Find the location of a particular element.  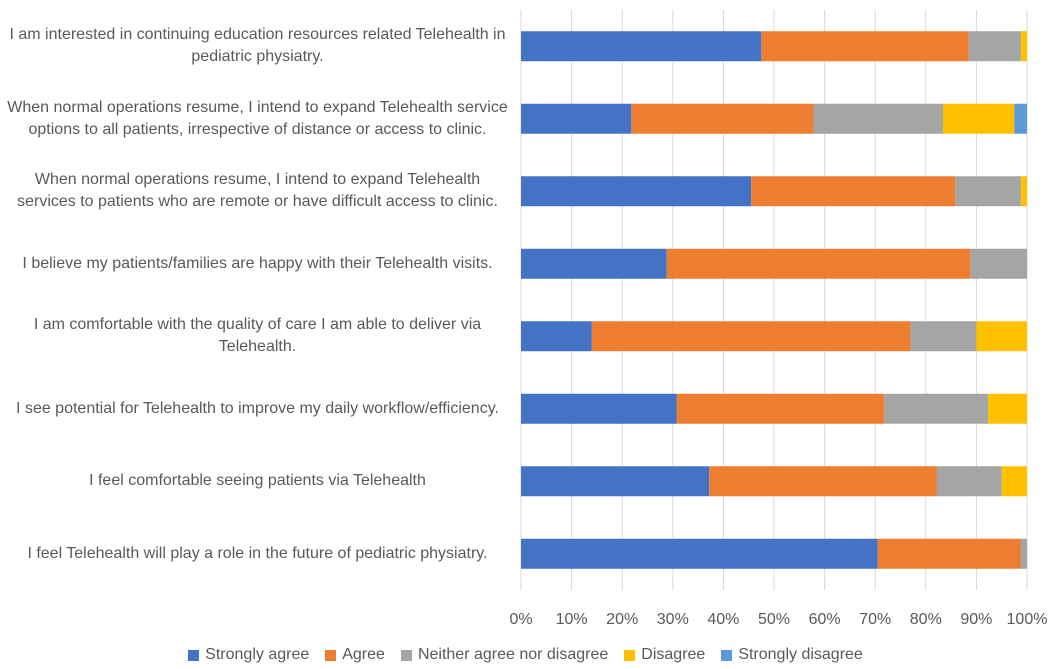

legend-label: Strongly agree is located at coordinates (257, 654).